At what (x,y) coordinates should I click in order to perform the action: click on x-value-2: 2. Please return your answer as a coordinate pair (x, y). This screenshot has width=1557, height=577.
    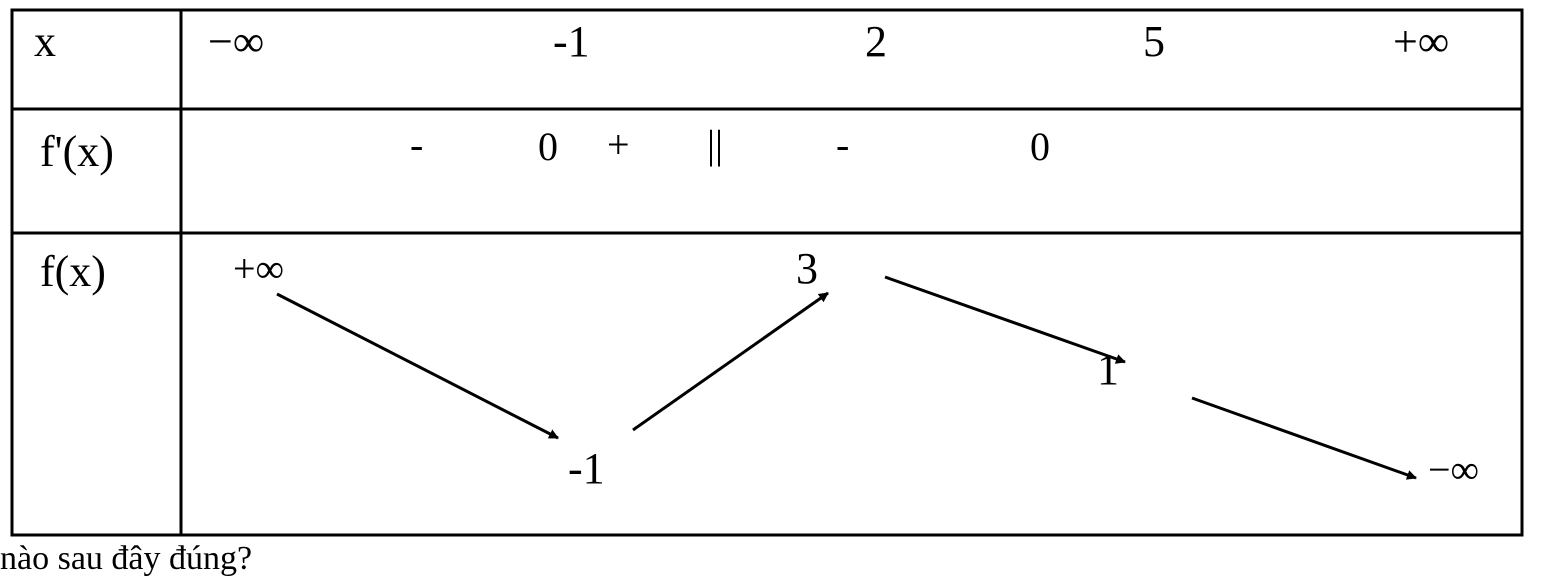
    Looking at the image, I should click on (876, 41).